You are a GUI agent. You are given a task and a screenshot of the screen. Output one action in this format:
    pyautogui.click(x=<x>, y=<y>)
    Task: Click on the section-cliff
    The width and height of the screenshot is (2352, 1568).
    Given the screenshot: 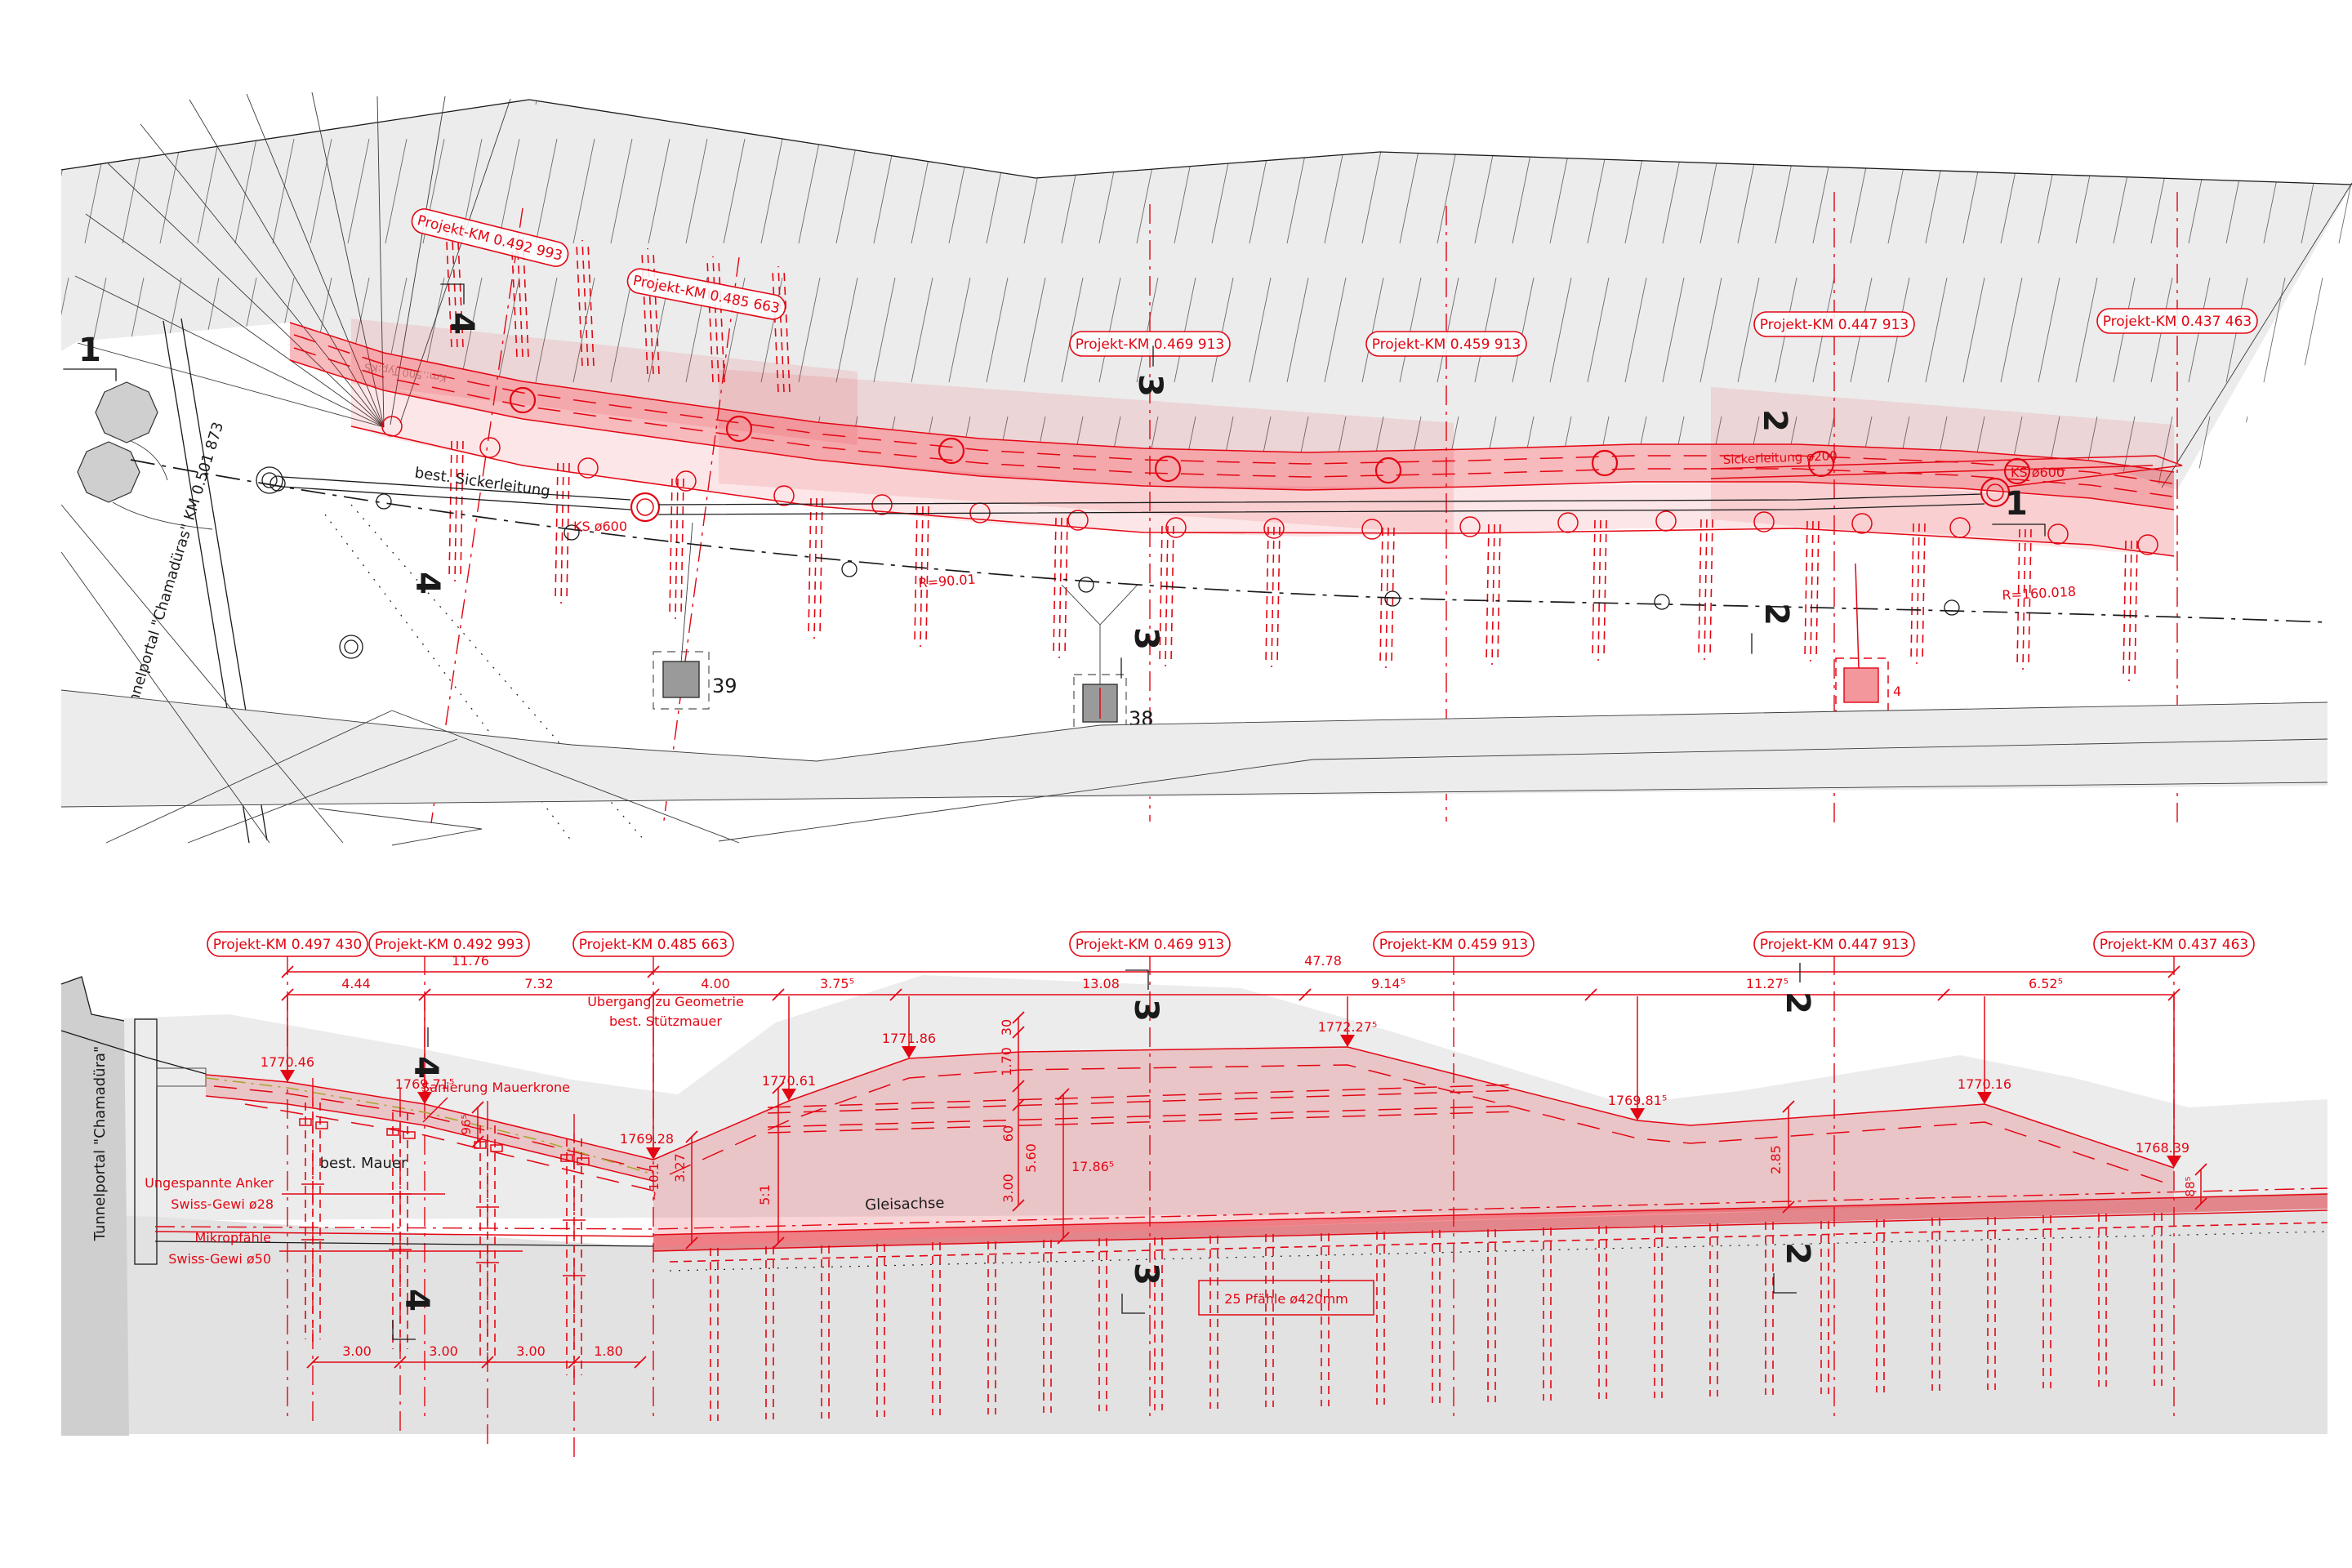 What is the action you would take?
    pyautogui.click(x=95, y=1206)
    